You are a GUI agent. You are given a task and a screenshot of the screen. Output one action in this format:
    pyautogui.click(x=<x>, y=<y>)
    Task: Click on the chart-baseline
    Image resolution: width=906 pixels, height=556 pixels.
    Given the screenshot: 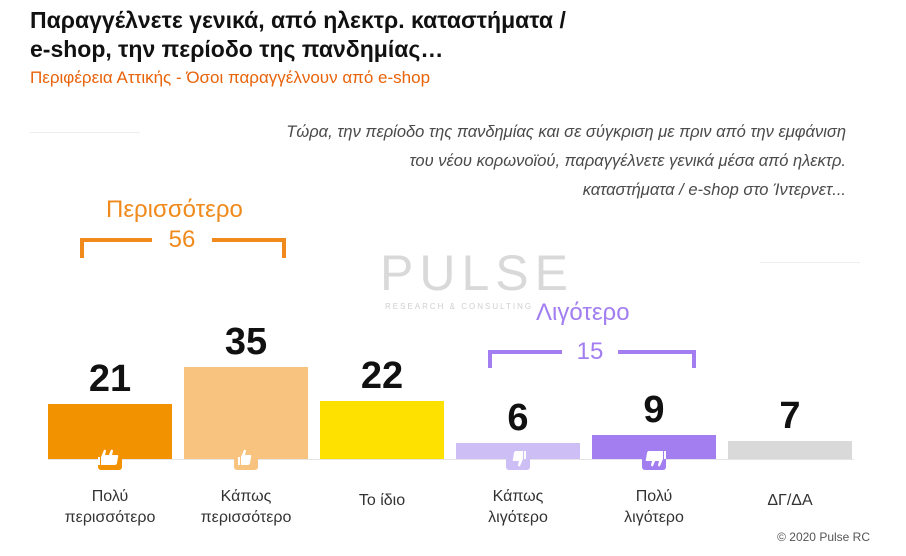 What is the action you would take?
    pyautogui.click(x=451, y=459)
    